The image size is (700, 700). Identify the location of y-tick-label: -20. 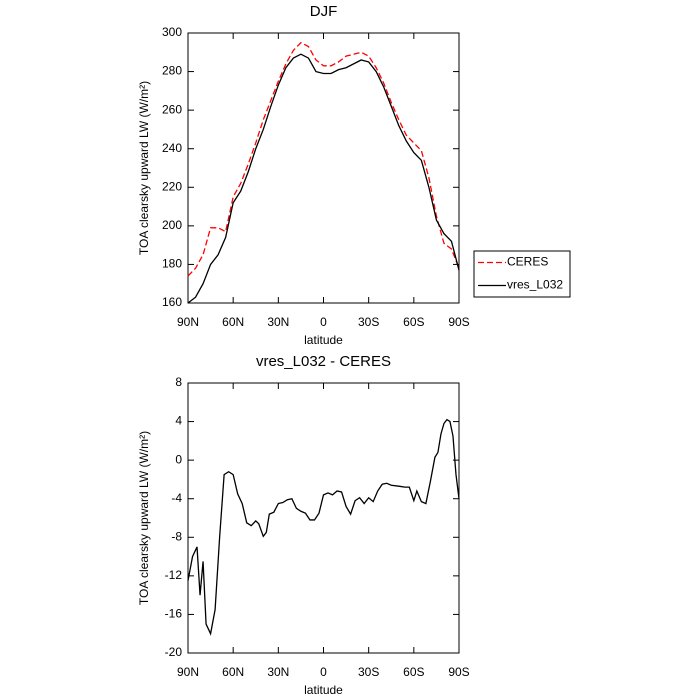
(174, 652).